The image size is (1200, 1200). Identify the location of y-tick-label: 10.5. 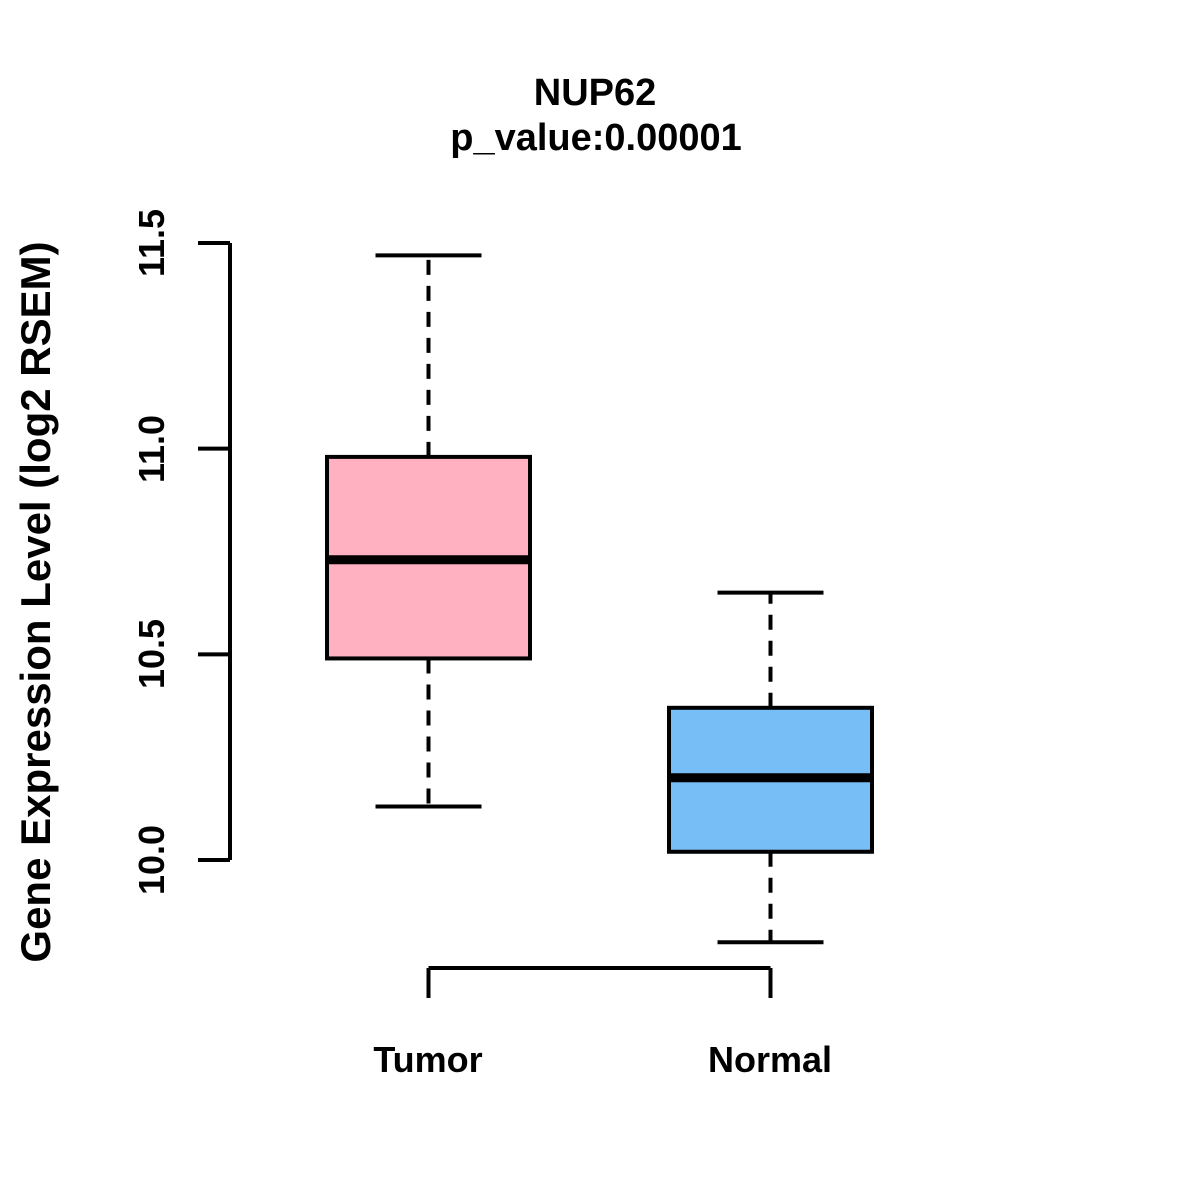
(151, 654).